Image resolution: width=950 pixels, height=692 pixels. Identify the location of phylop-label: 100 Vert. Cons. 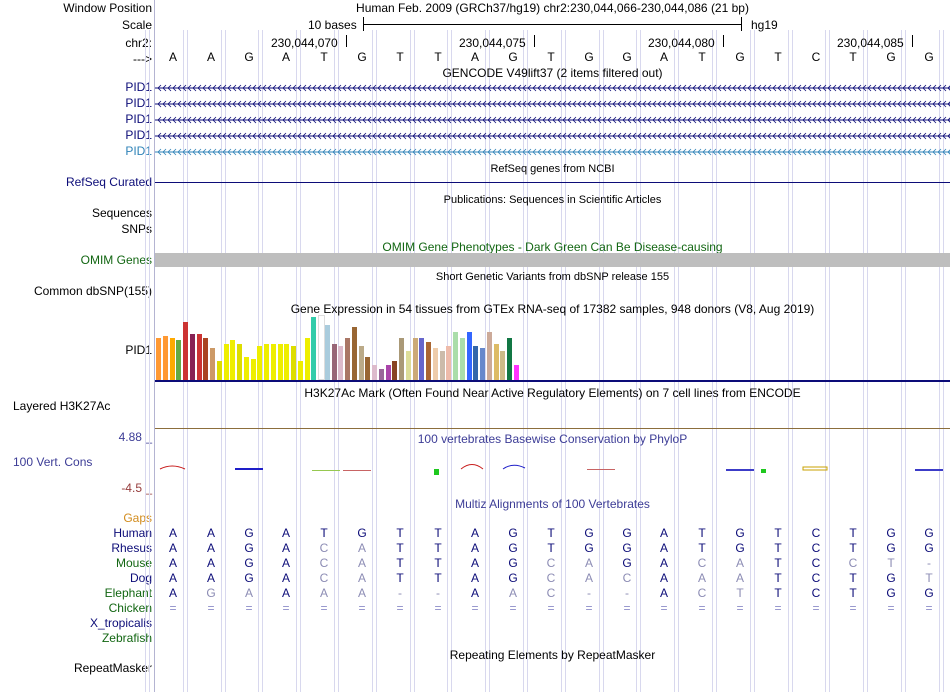
(53, 462).